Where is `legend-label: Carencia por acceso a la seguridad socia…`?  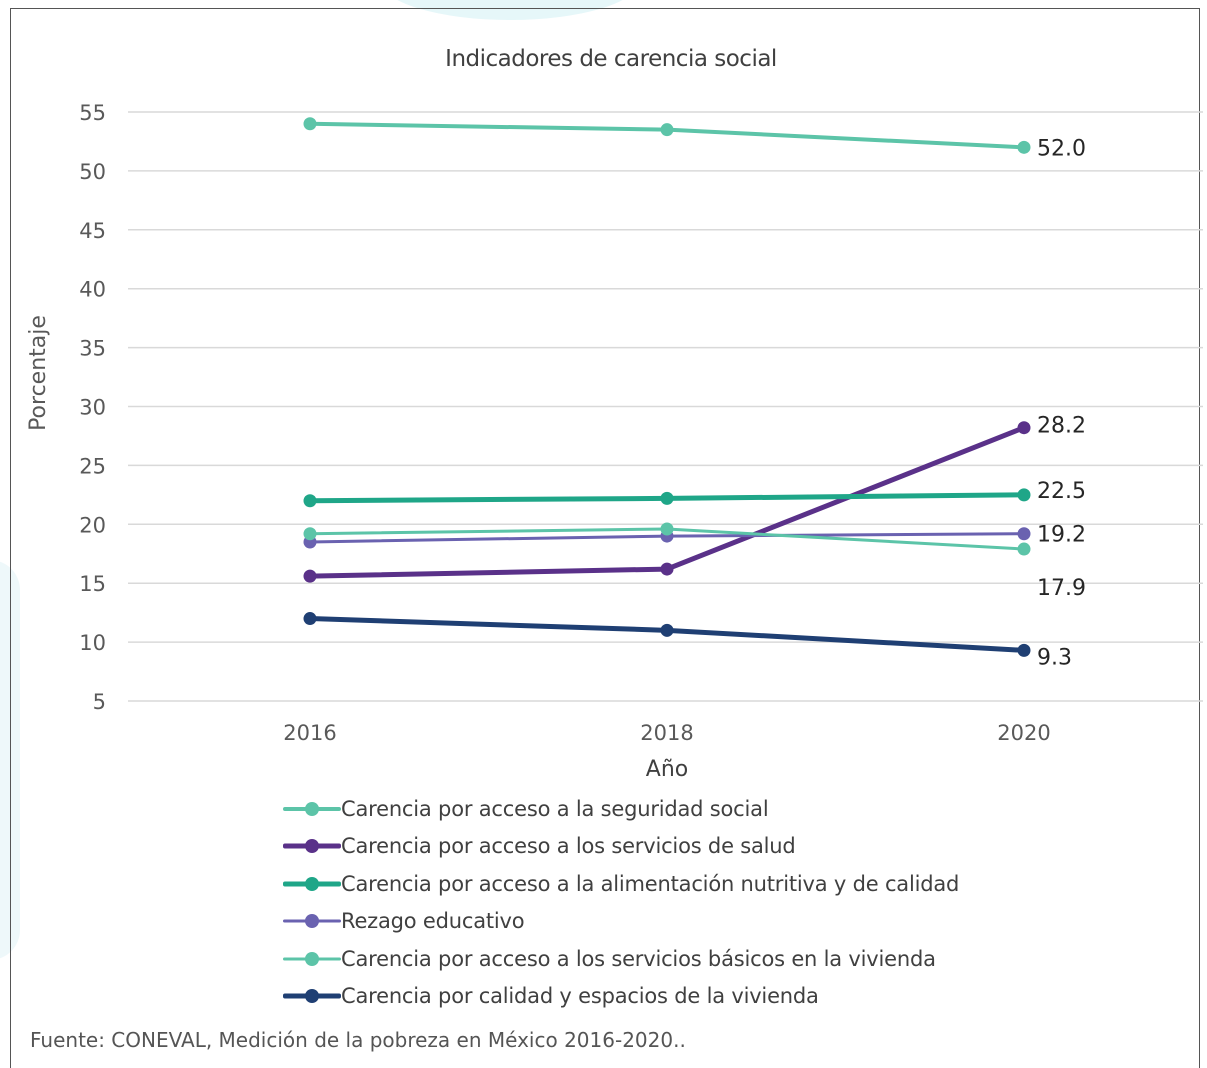 legend-label: Carencia por acceso a la seguridad socia… is located at coordinates (555, 808).